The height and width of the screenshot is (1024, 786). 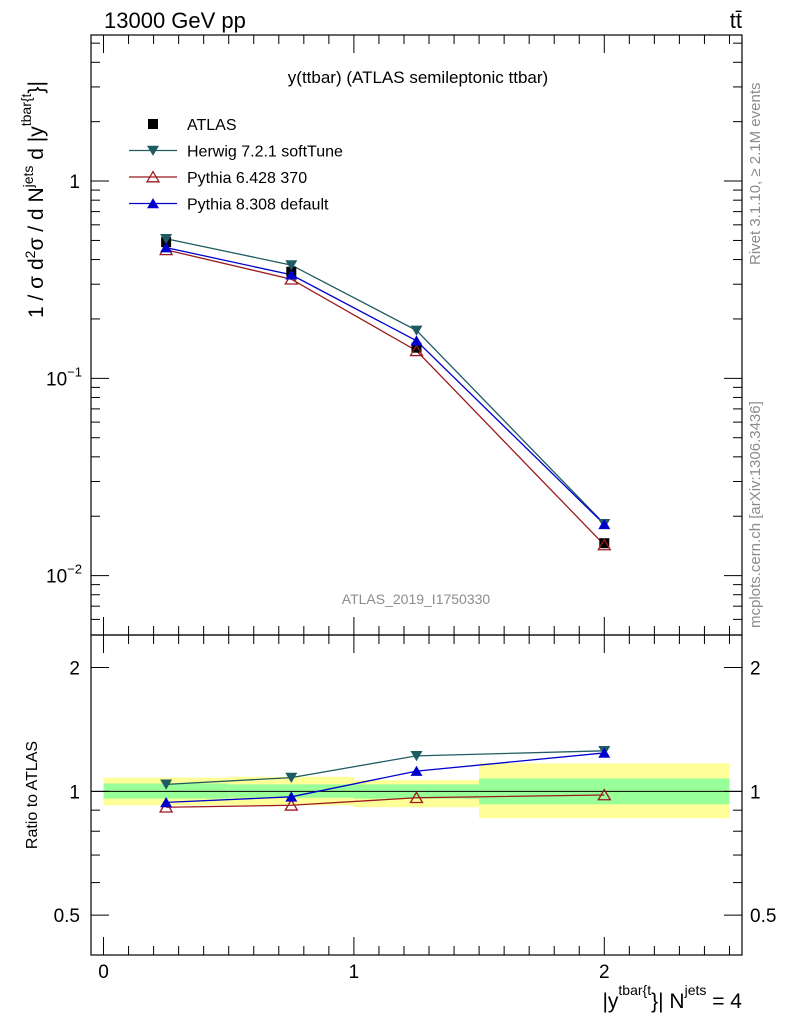 I want to click on y-tick-label: 1, so click(x=74, y=182).